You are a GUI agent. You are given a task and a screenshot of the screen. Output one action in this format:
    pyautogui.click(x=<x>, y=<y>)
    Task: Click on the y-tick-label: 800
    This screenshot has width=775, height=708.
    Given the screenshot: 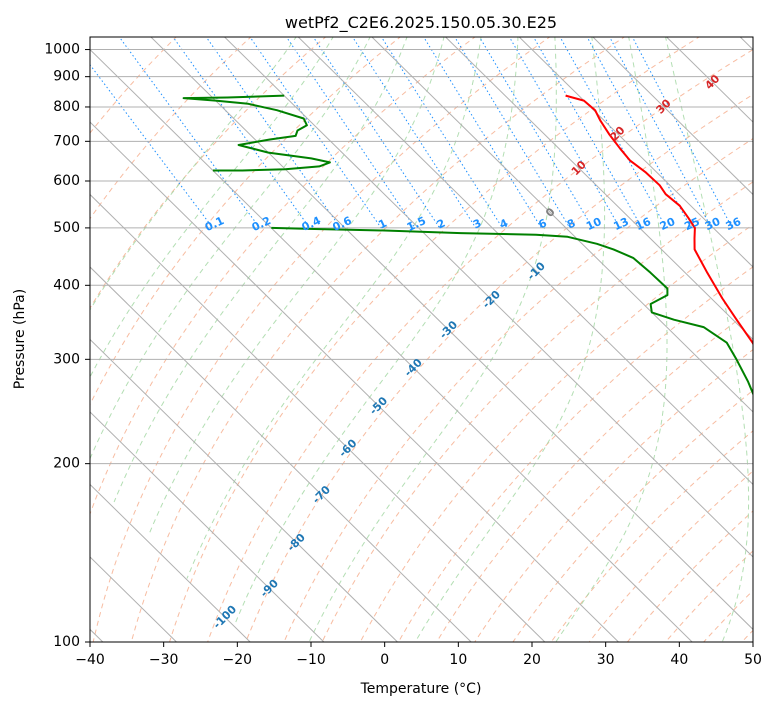 What is the action you would take?
    pyautogui.click(x=66, y=107)
    